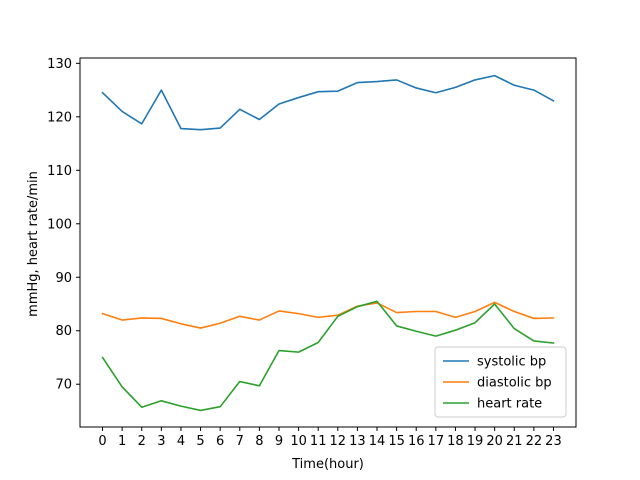  What do you see at coordinates (142, 441) in the screenshot?
I see `x-tick-label: 2` at bounding box center [142, 441].